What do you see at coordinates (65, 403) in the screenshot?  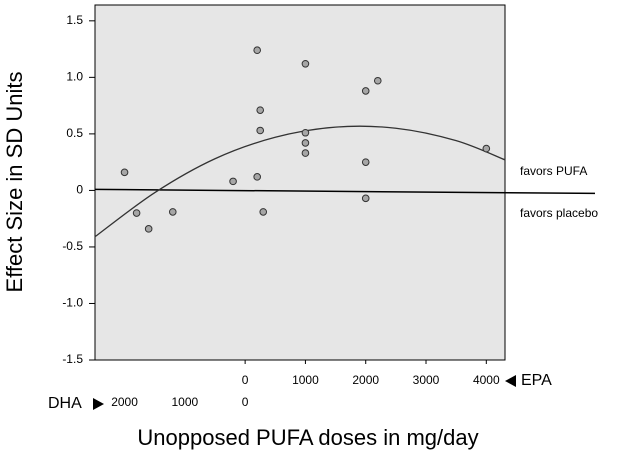 I see `x2-ticks-title: DHA` at bounding box center [65, 403].